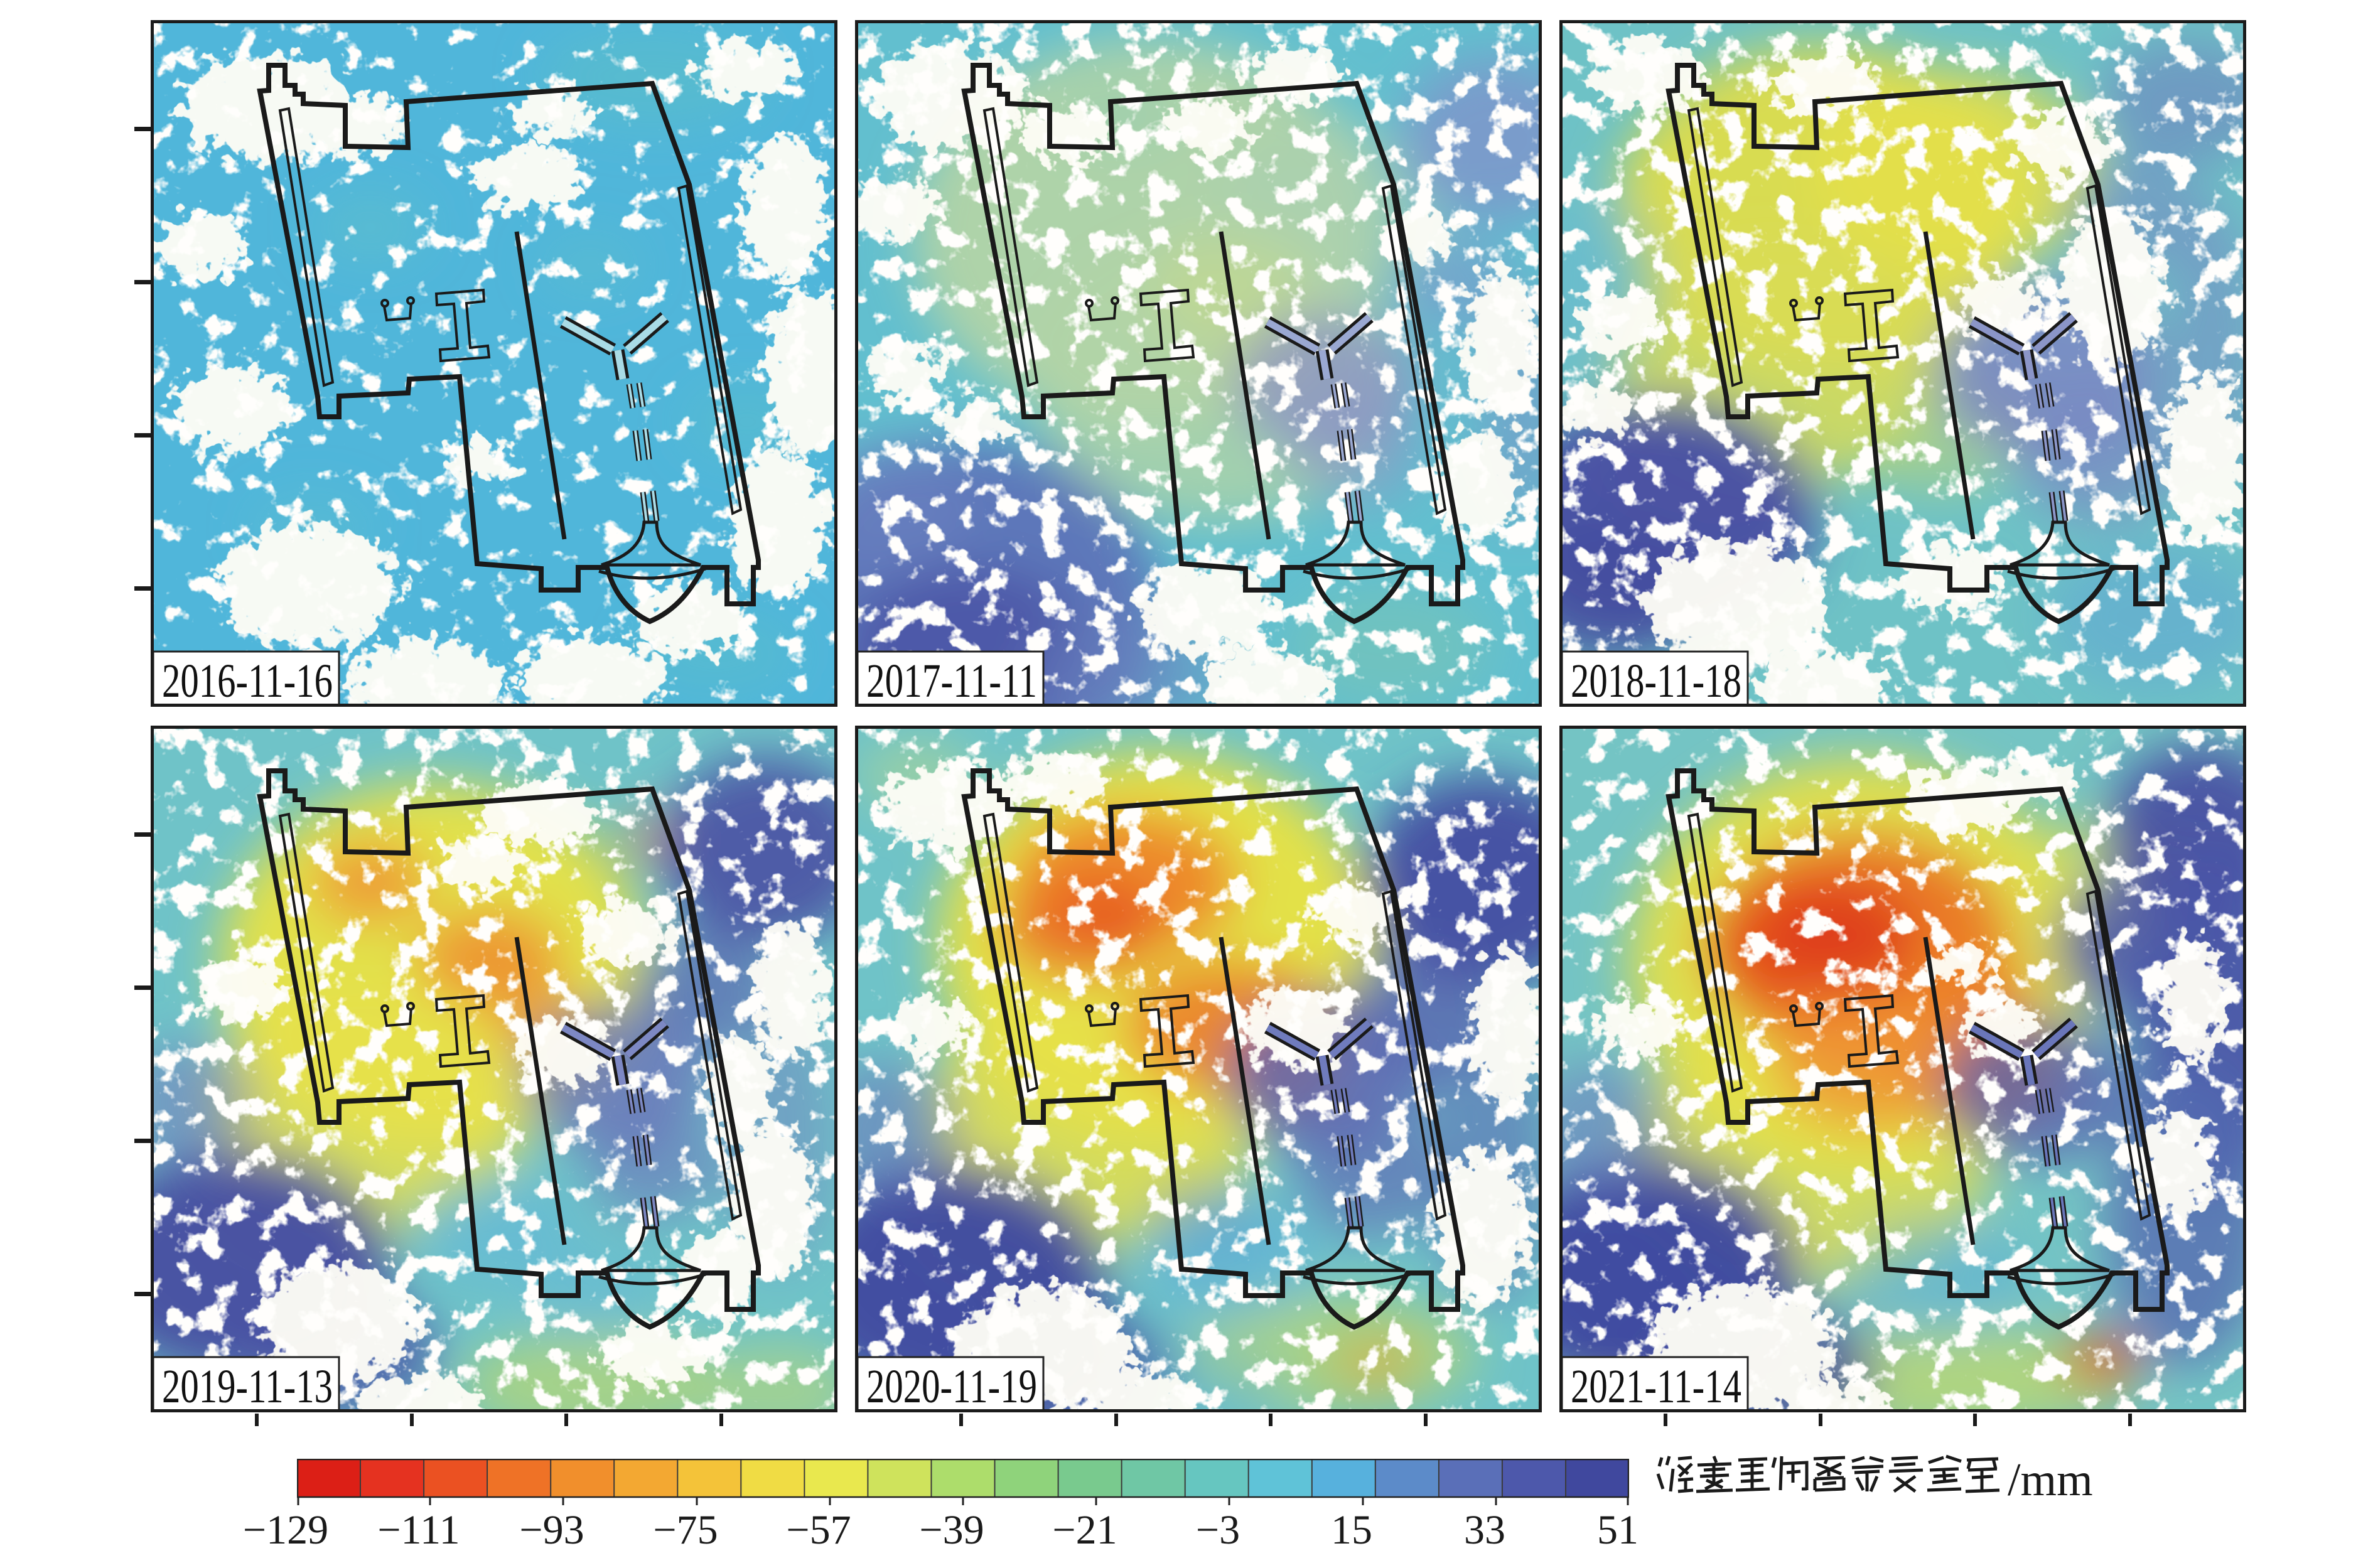  What do you see at coordinates (951, 1386) in the screenshot?
I see `svg-text: 2020-11-19` at bounding box center [951, 1386].